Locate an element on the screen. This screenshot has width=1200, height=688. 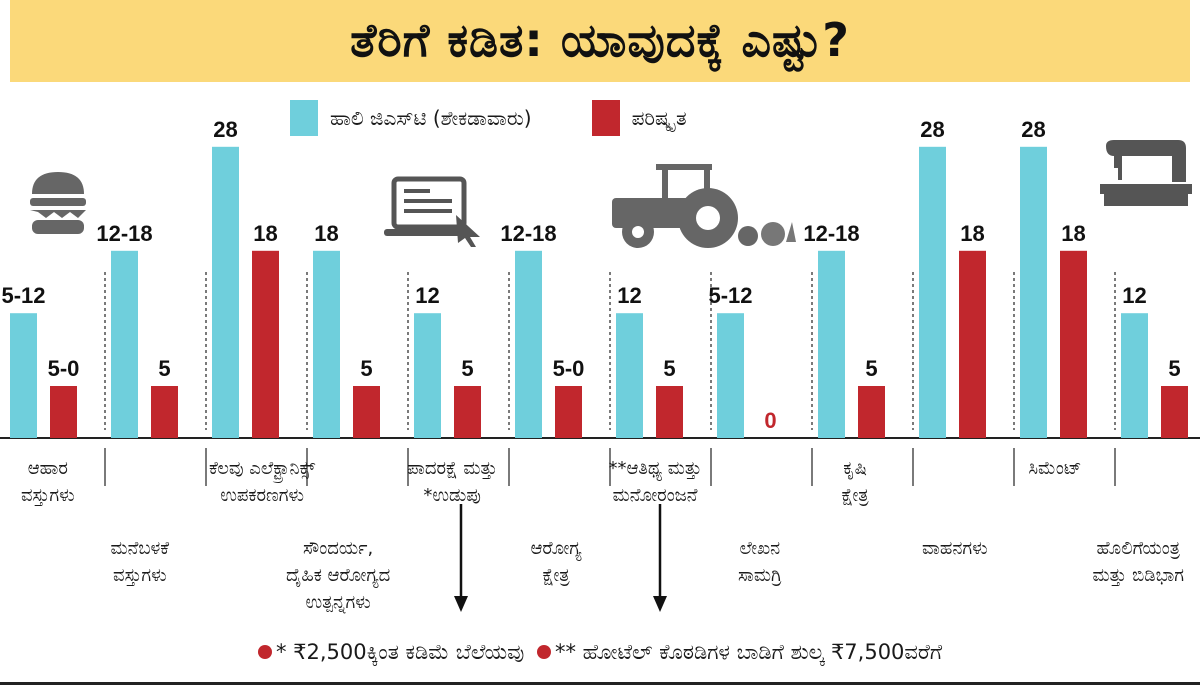
category-label-line: ಪಾದರಕ್ಷೆ ಮತ್ತು is located at coordinates (452, 468).